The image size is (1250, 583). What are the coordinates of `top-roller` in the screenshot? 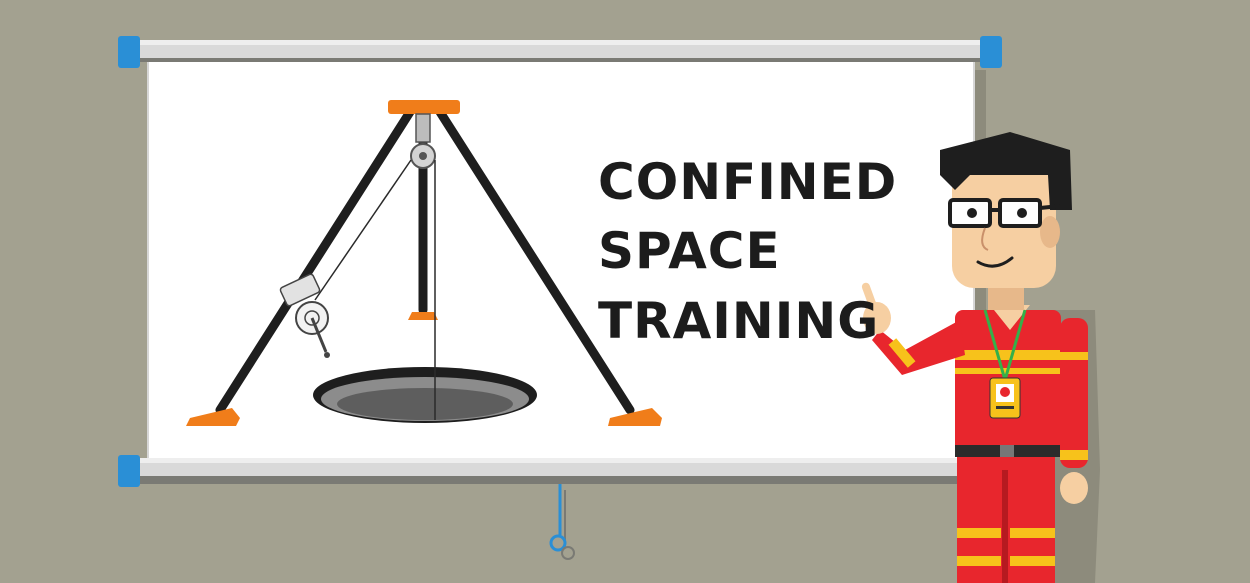 It's located at (560, 52).